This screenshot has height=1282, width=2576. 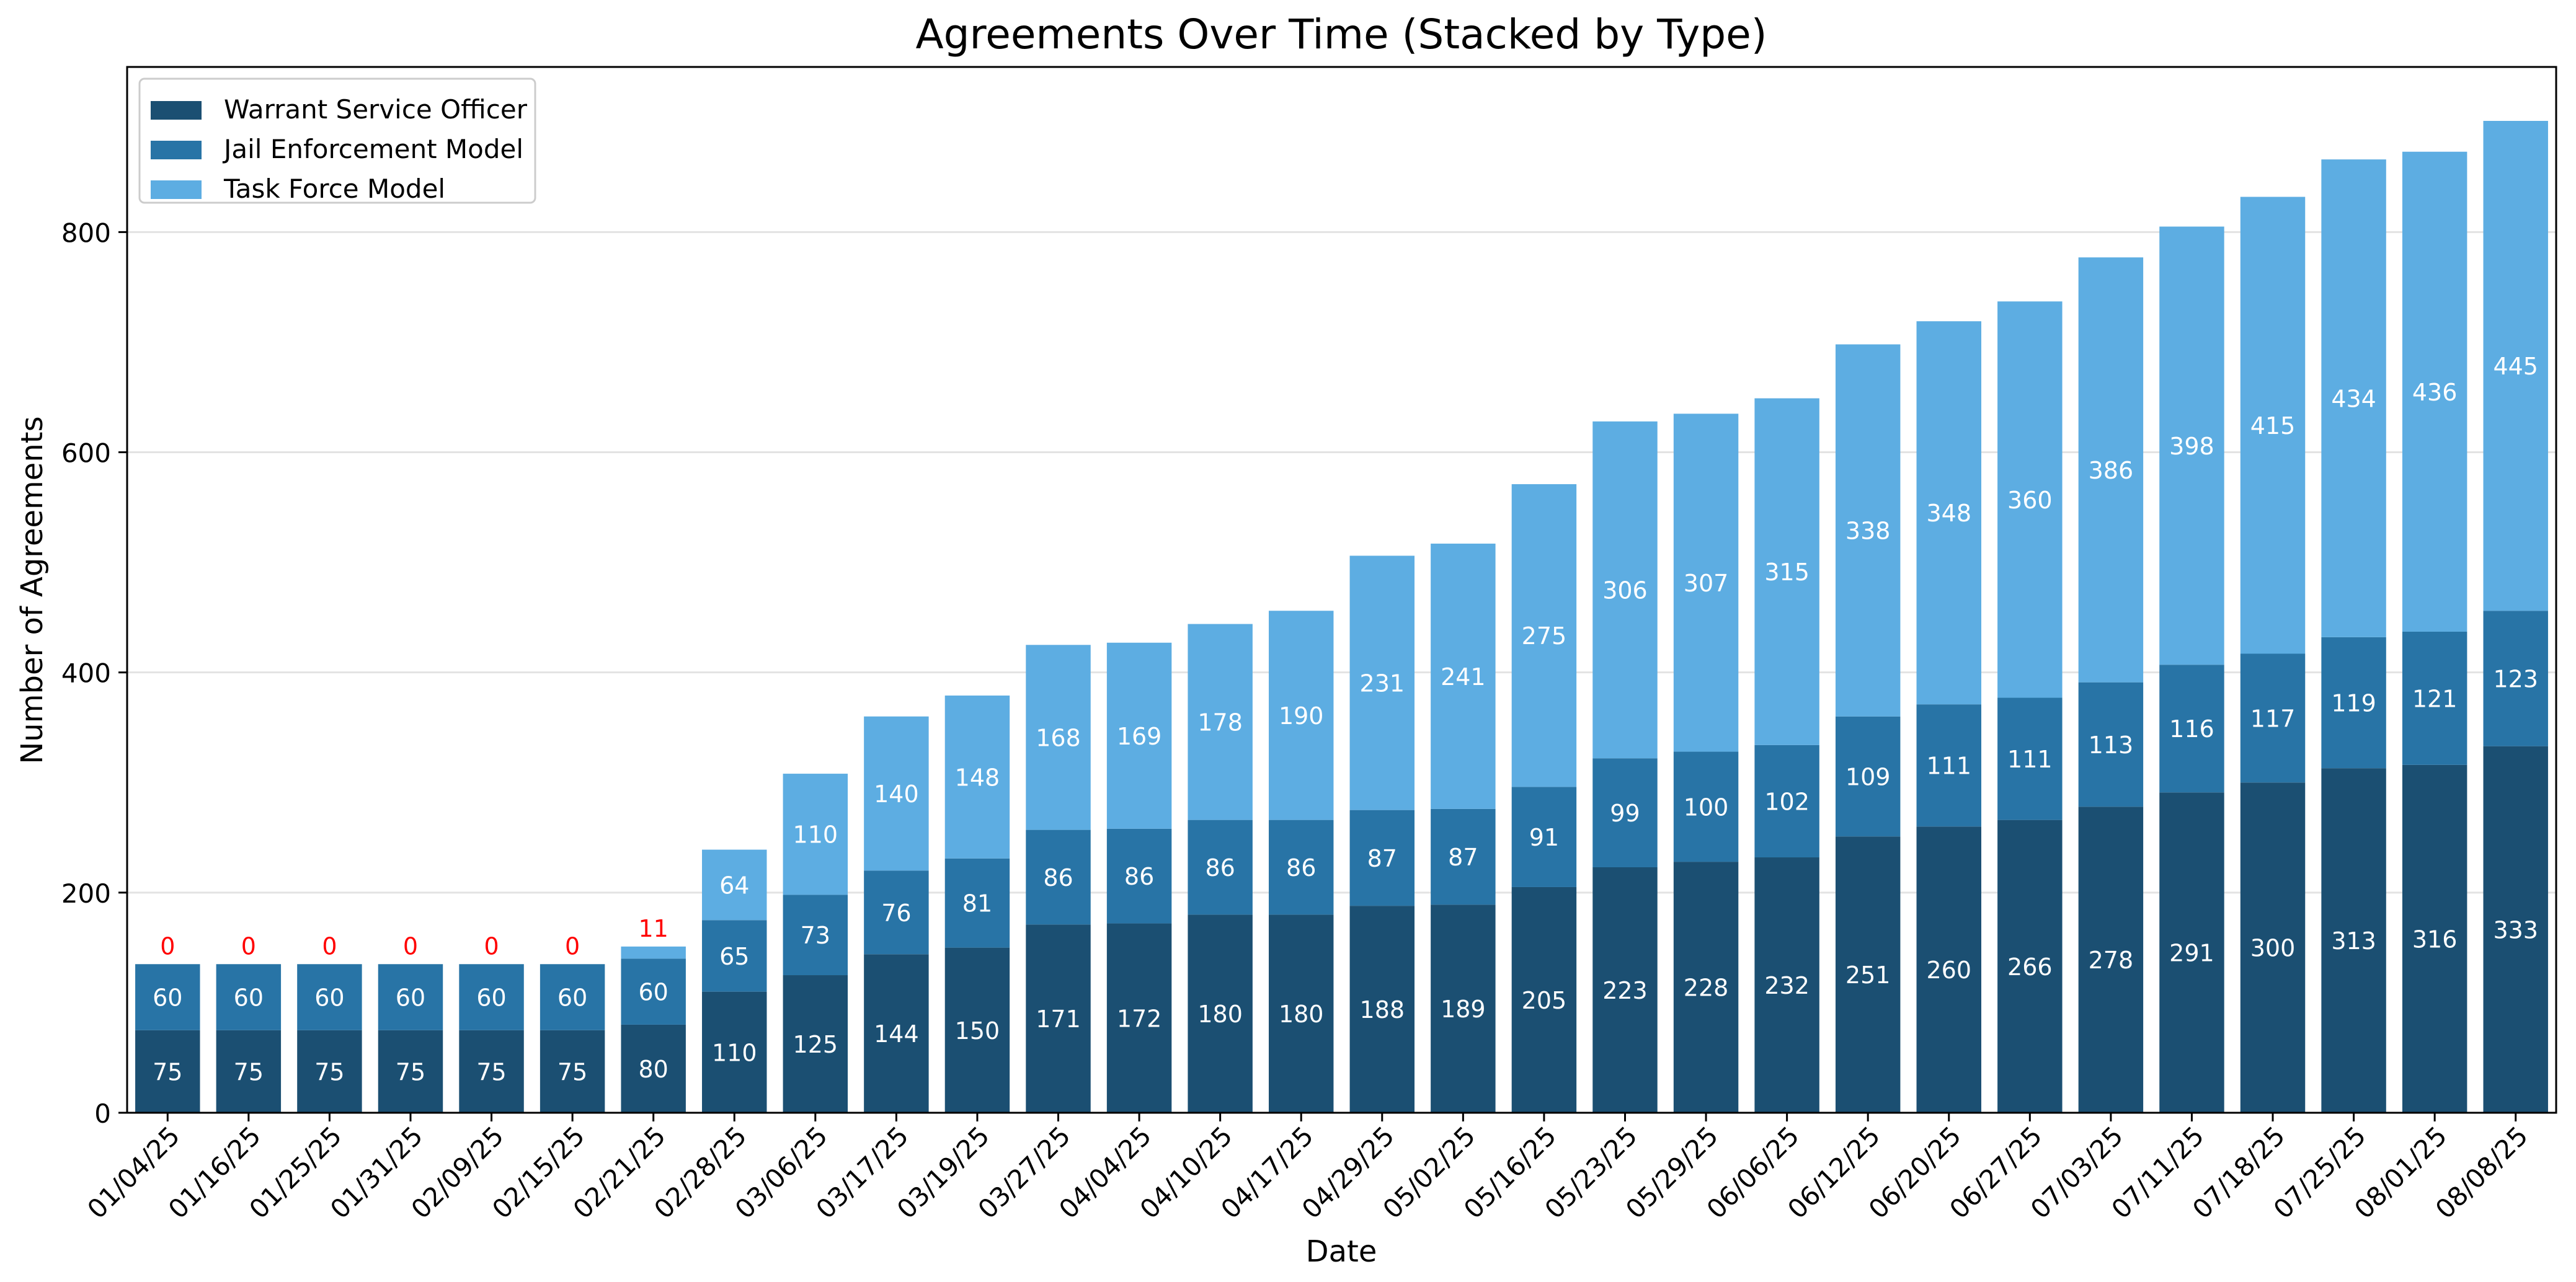 I want to click on data-label: 190, so click(x=1301, y=716).